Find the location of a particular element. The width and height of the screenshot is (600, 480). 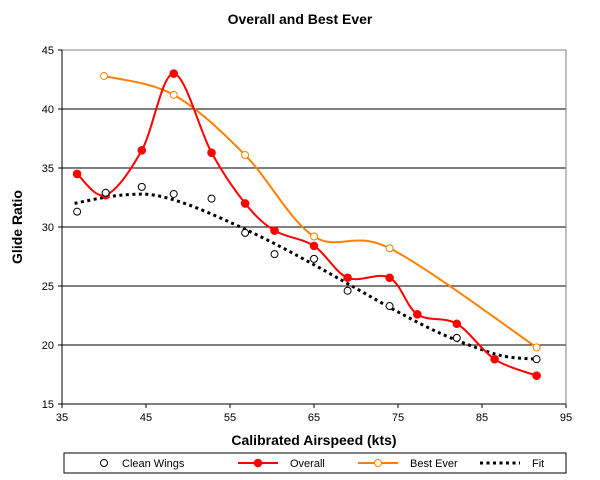

x-tick-label: 75 is located at coordinates (398, 418).